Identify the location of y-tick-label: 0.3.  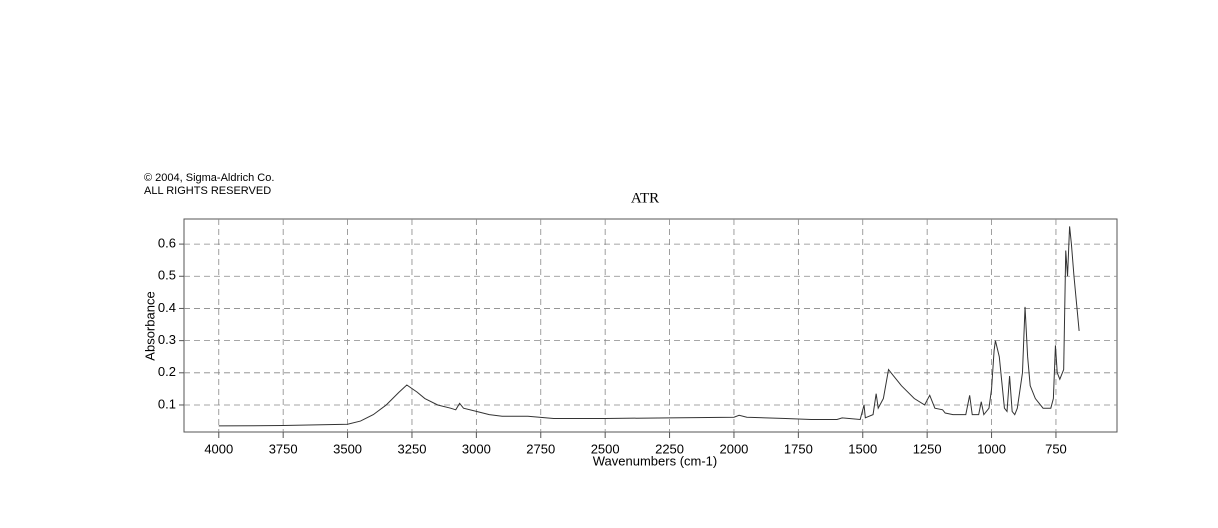
(167, 339).